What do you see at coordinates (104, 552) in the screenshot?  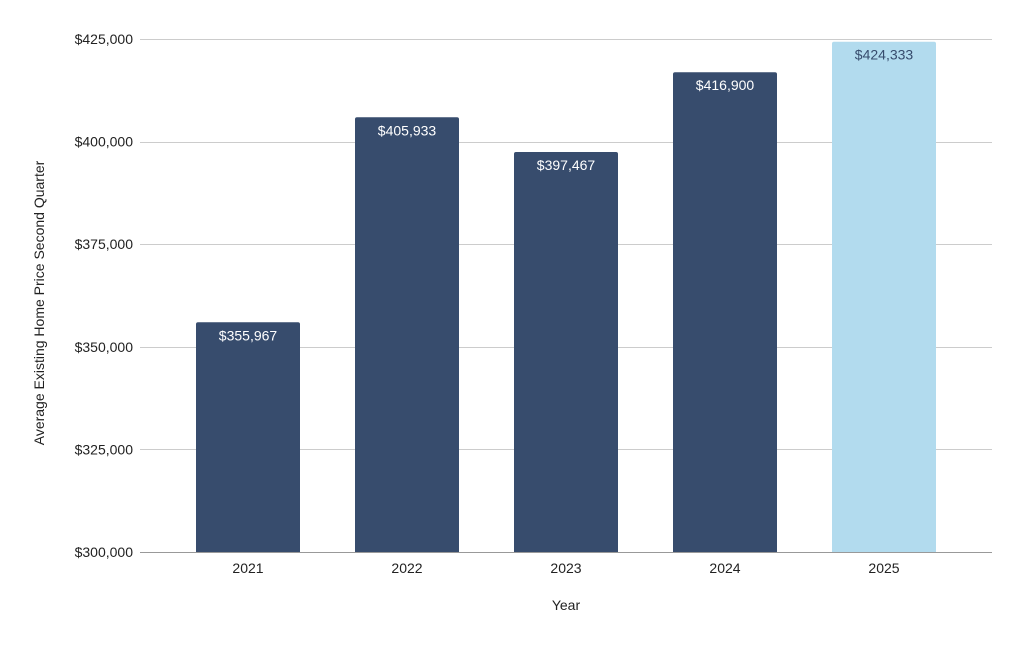 I see `y-tick-label: $300,000` at bounding box center [104, 552].